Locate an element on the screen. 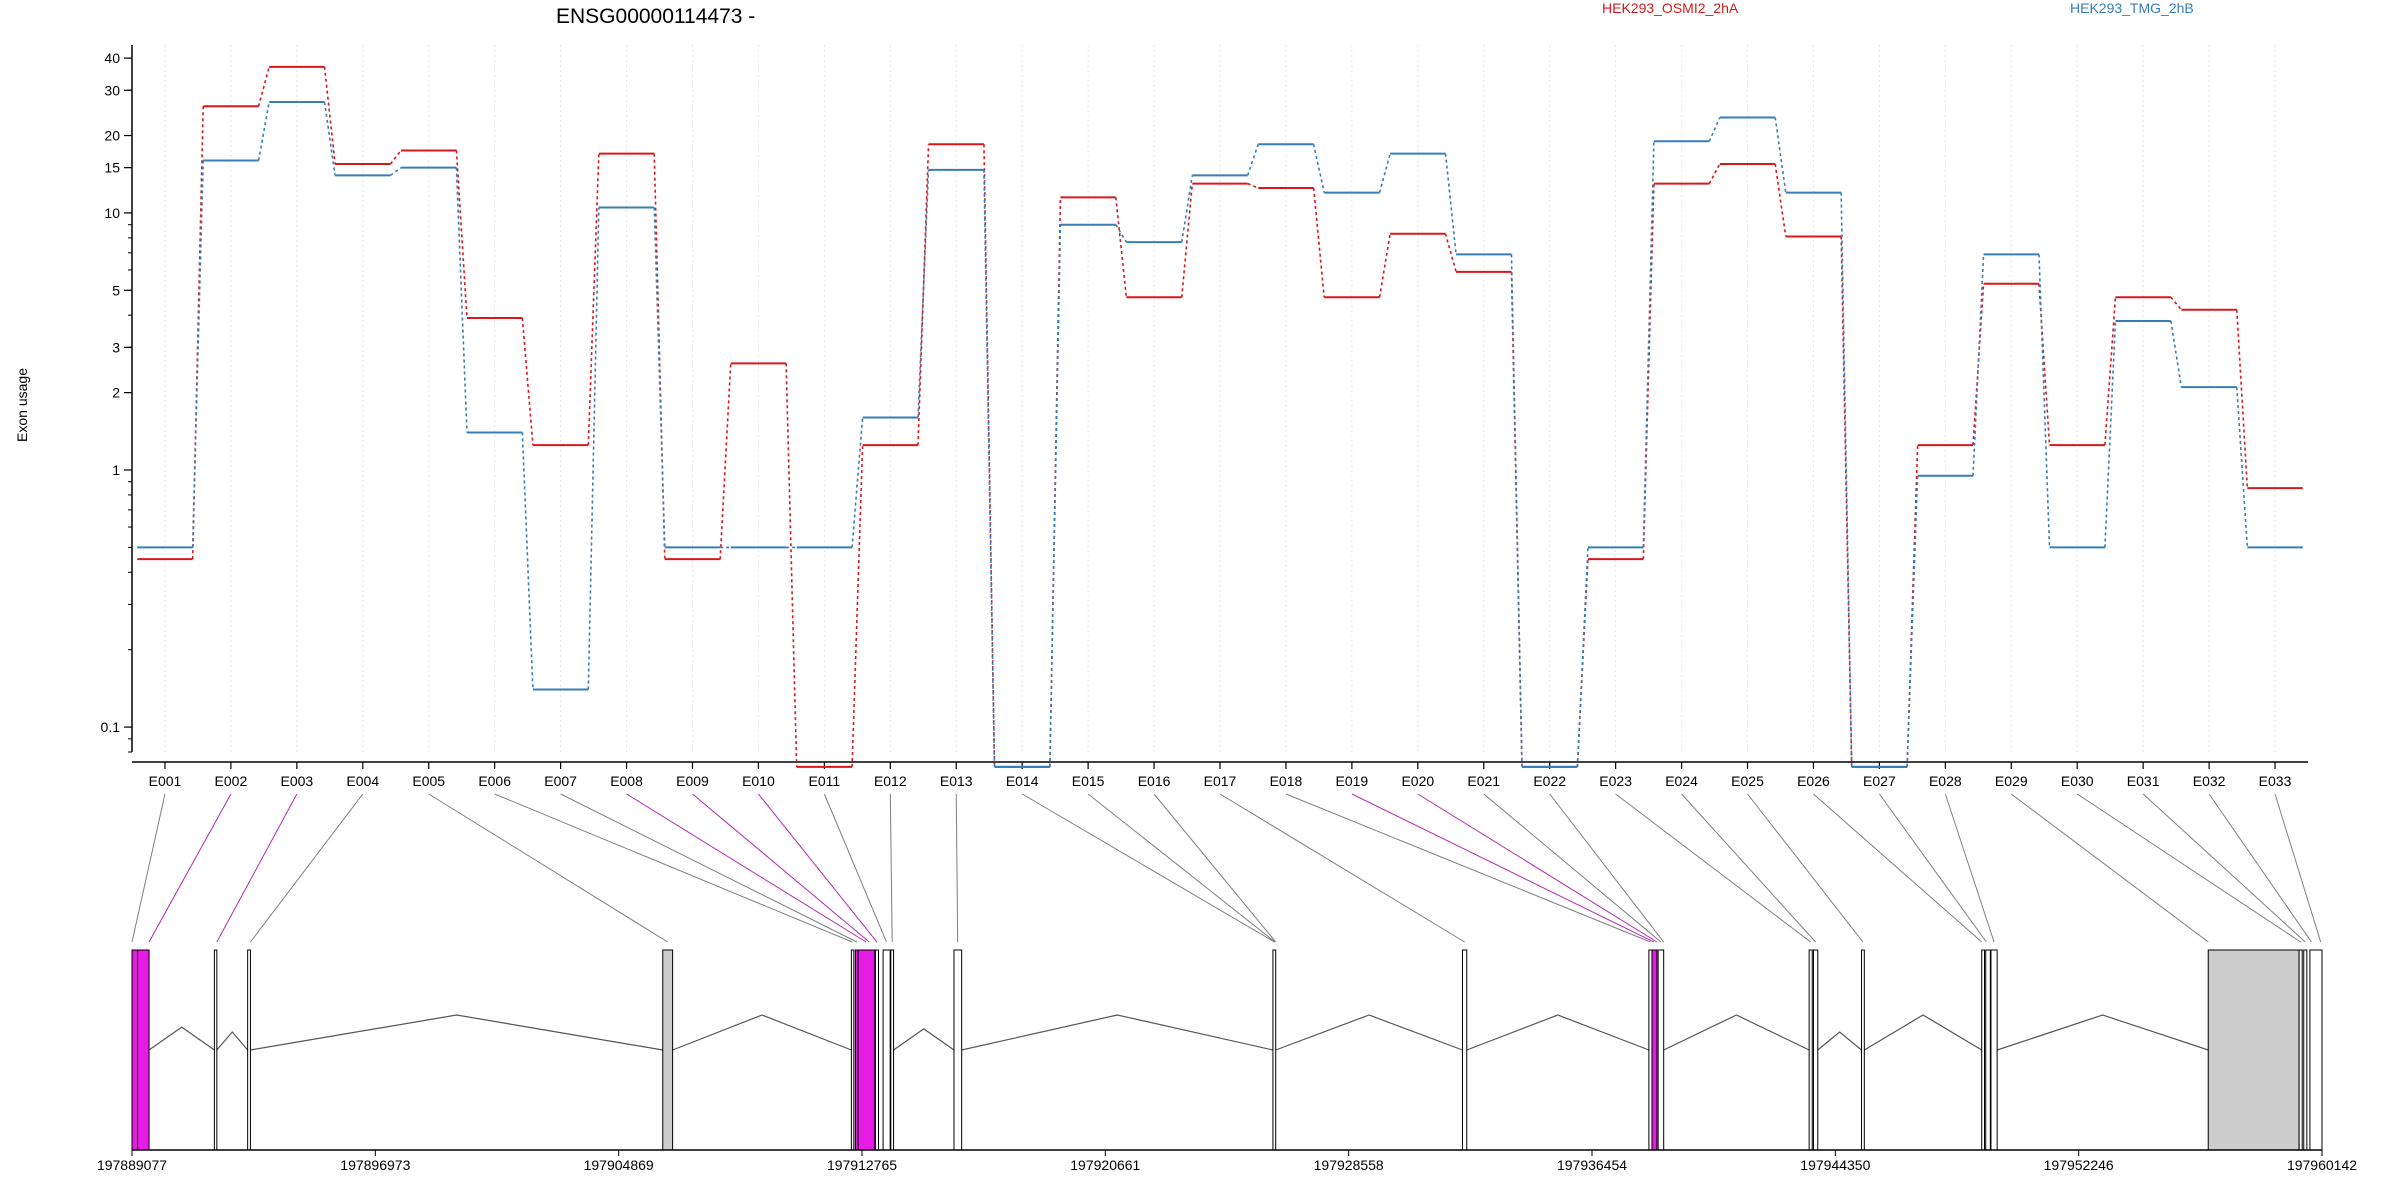 The width and height of the screenshot is (2400, 1200). genomic-tick-label: 197912765 is located at coordinates (862, 1165).